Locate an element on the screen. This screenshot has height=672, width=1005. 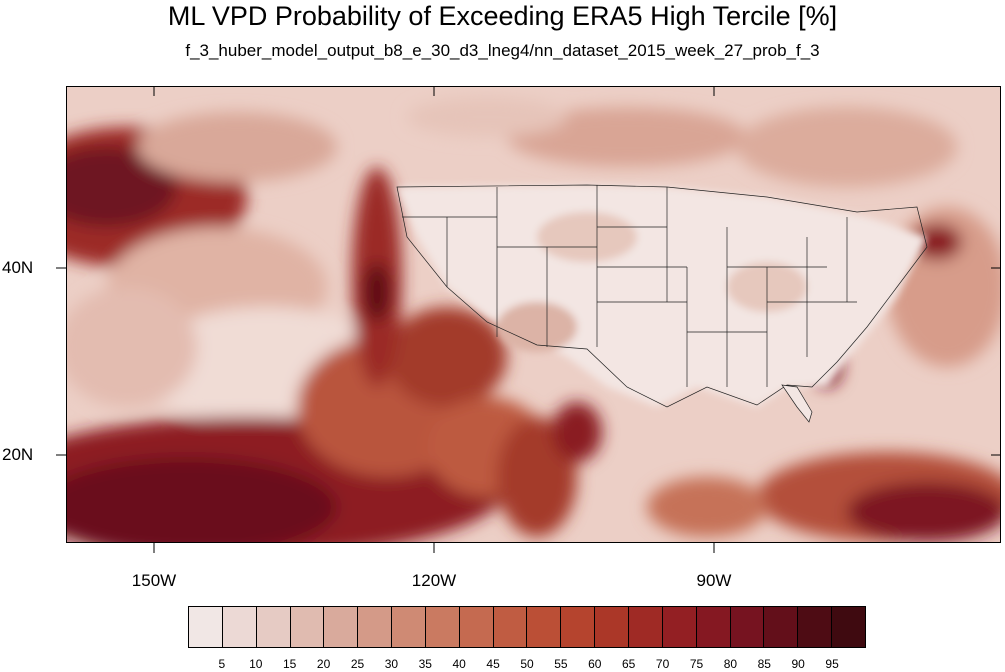
colorbar-tick-label: 10 is located at coordinates (256, 664).